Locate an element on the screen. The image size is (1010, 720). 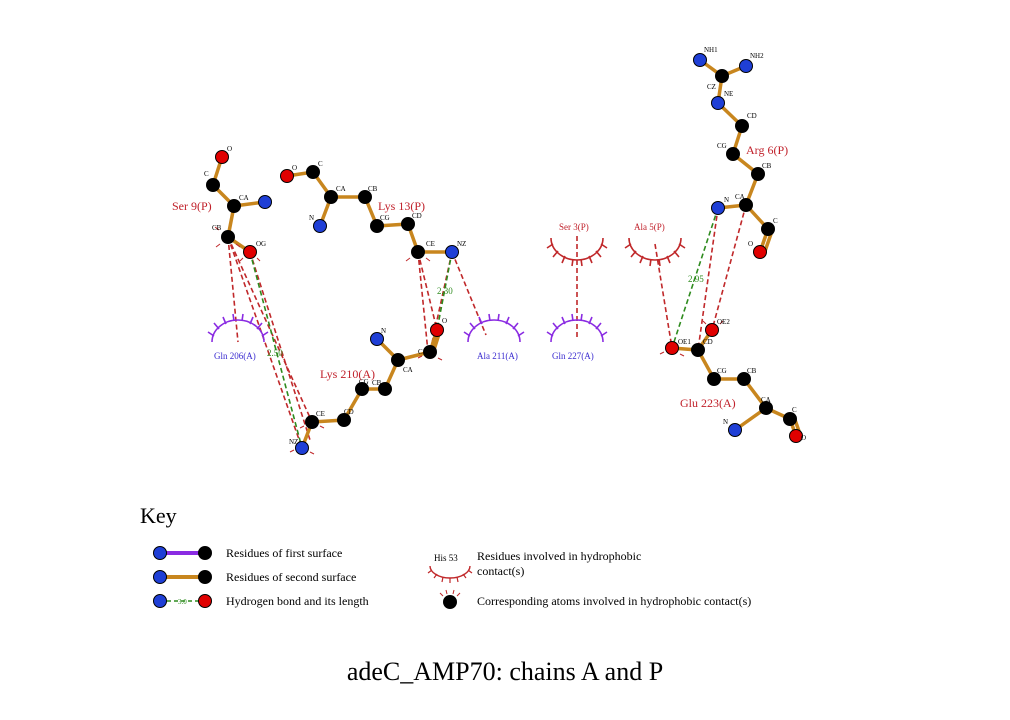
key-hydrophobic-label-line2: contact(s) is located at coordinates (500, 571).